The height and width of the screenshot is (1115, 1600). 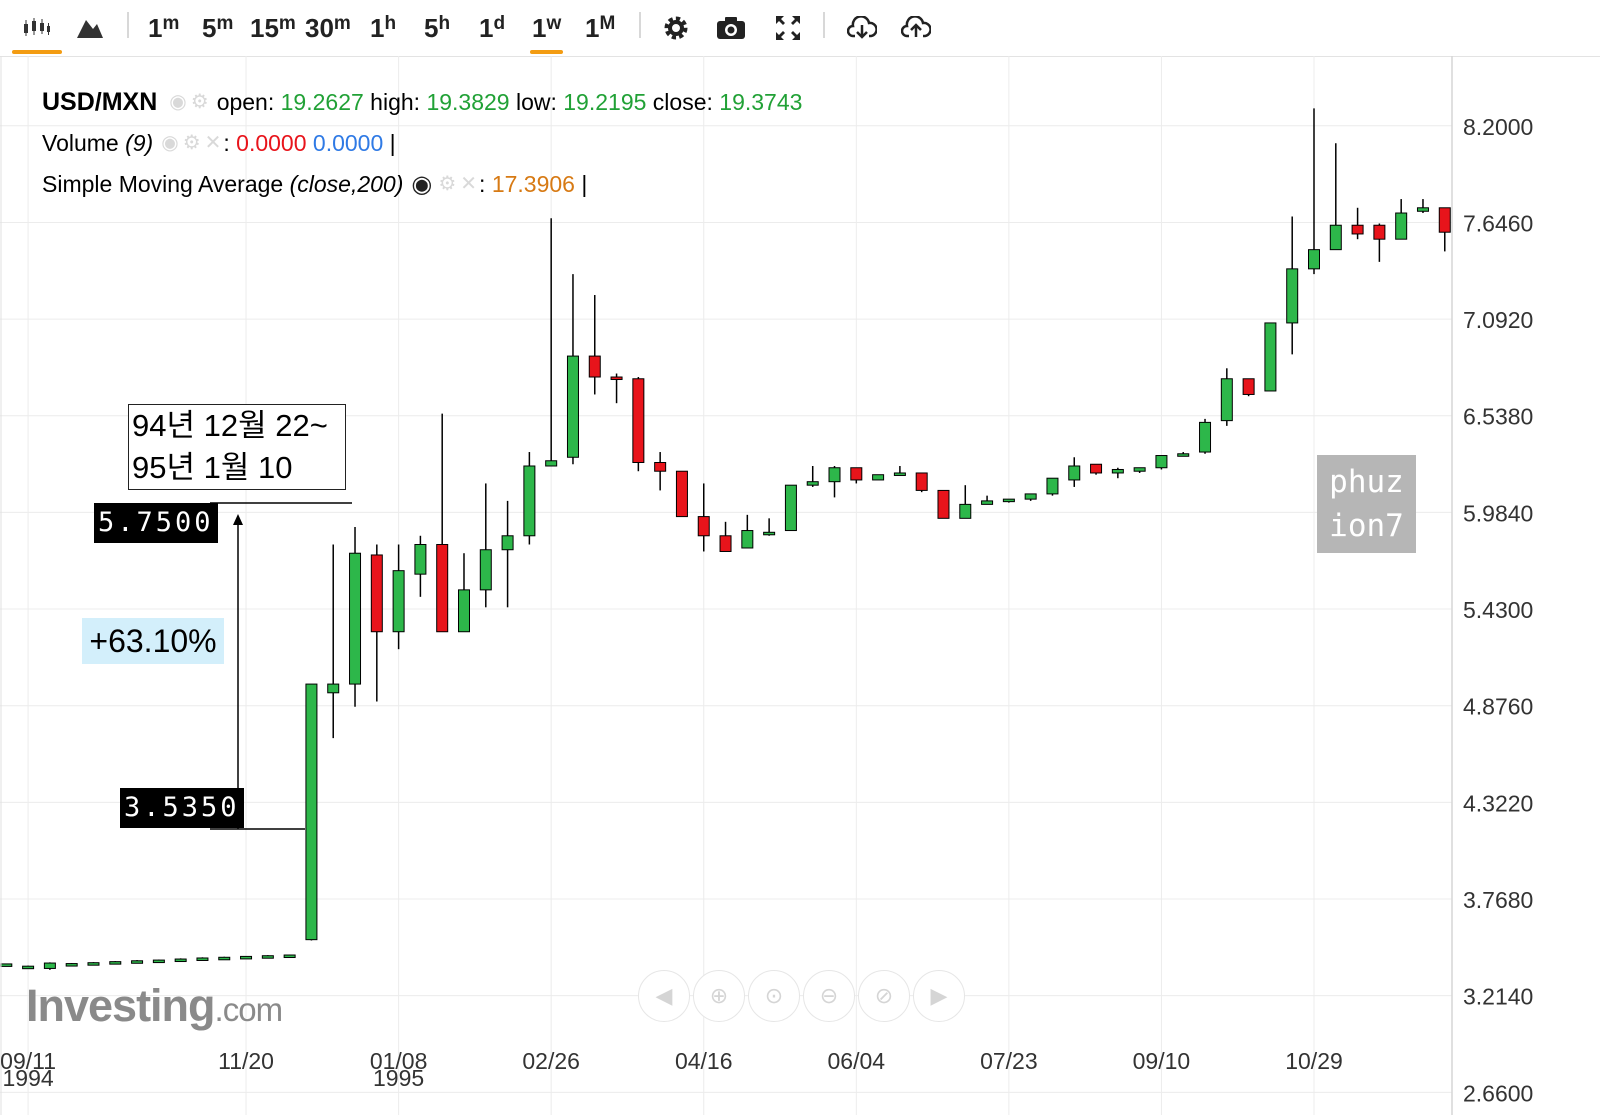 I want to click on gear-icon, so click(x=676, y=28).